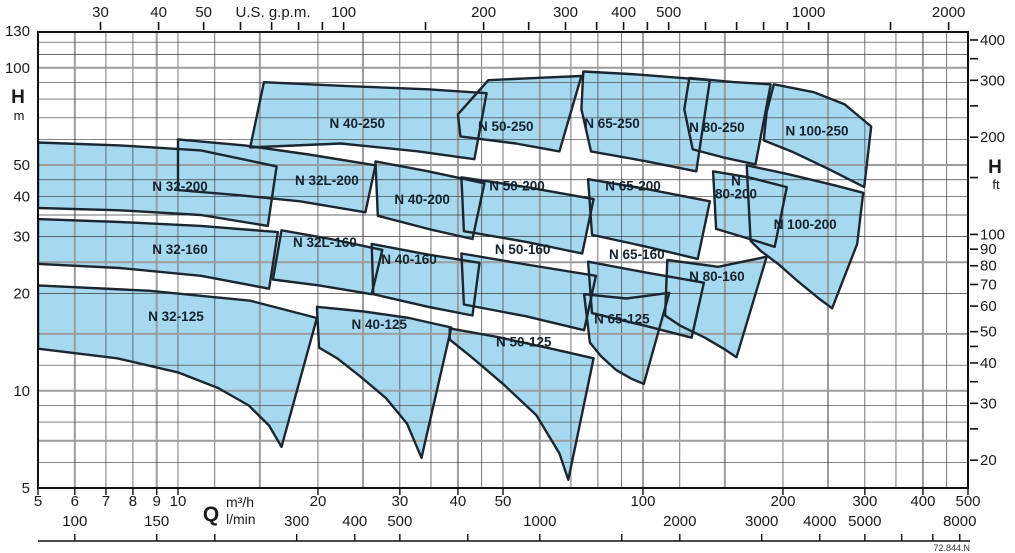  I want to click on axis-title-h-left: H, so click(18, 97).